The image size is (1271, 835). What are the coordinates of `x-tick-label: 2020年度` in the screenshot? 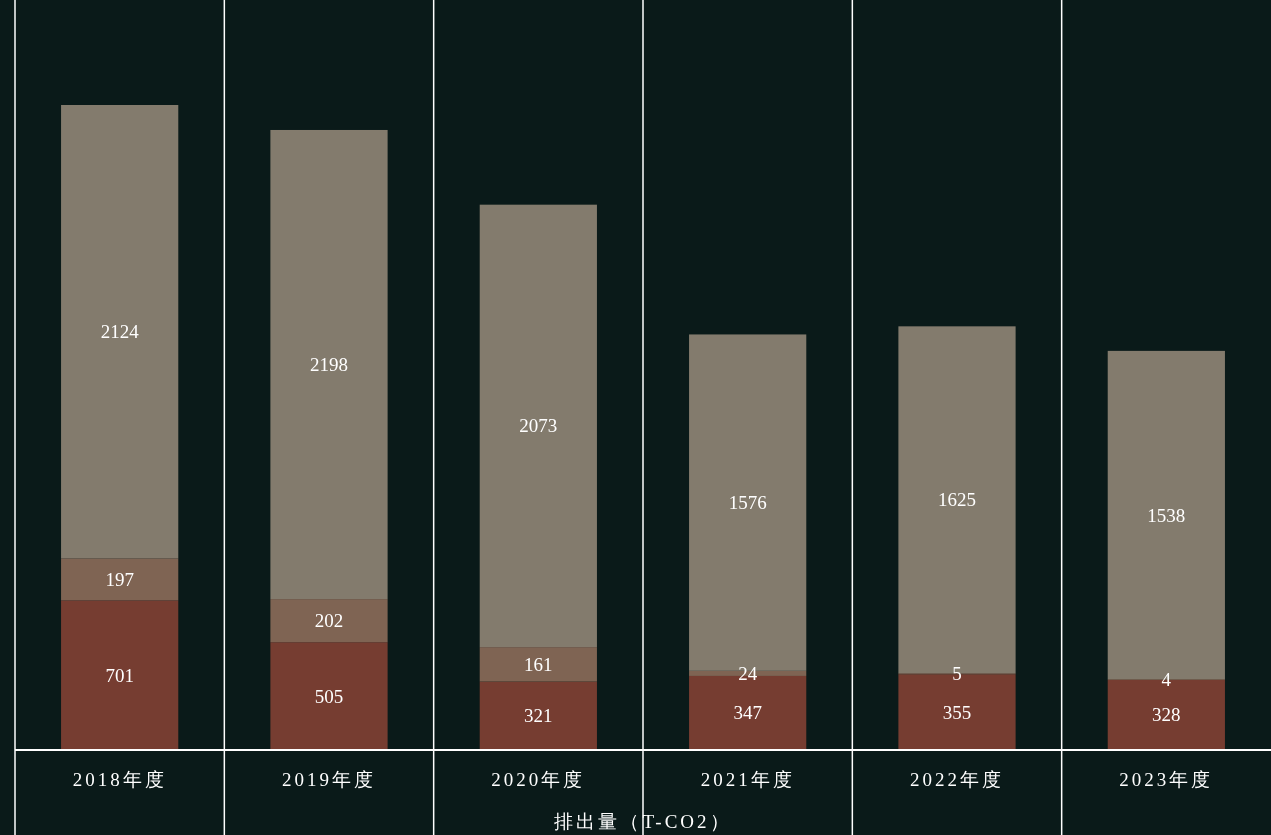 It's located at (538, 779).